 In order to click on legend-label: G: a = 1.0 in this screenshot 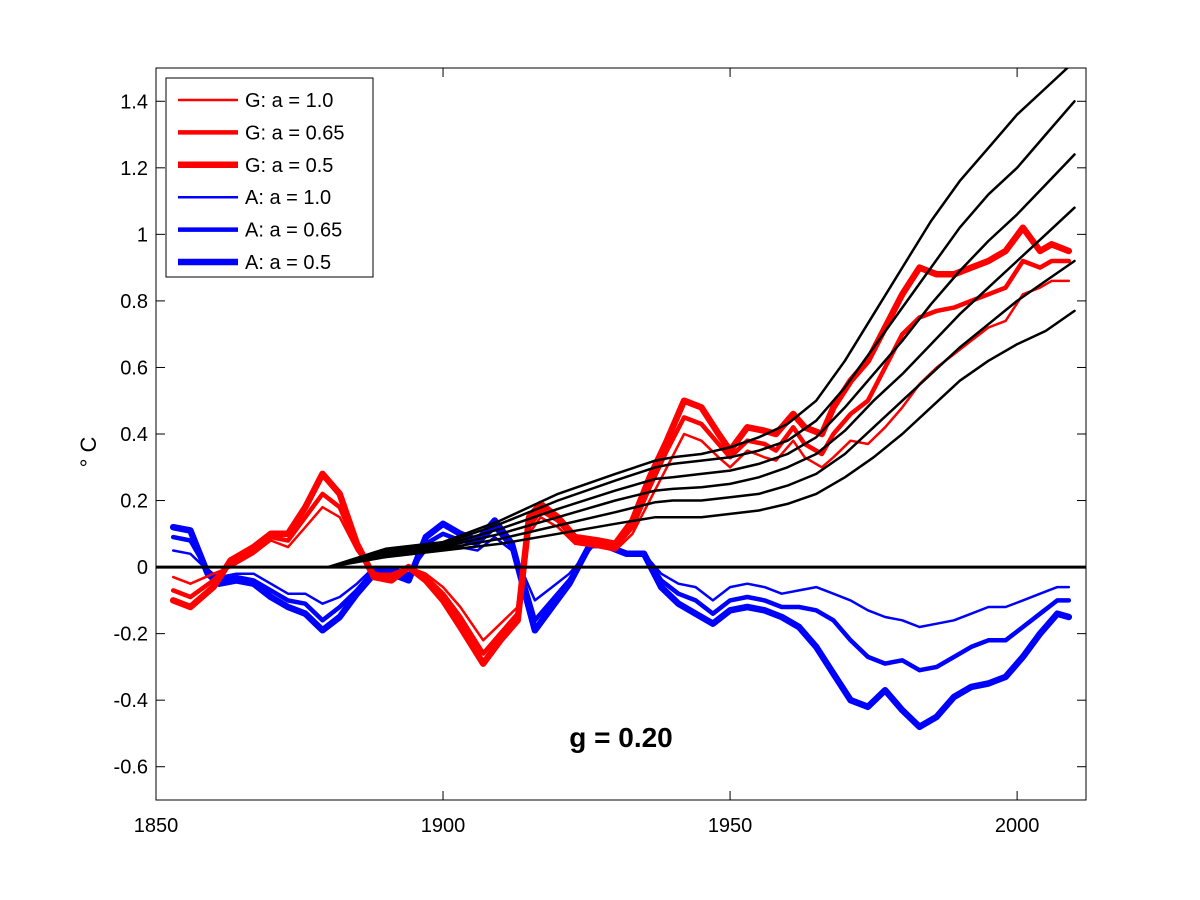, I will do `click(289, 101)`.